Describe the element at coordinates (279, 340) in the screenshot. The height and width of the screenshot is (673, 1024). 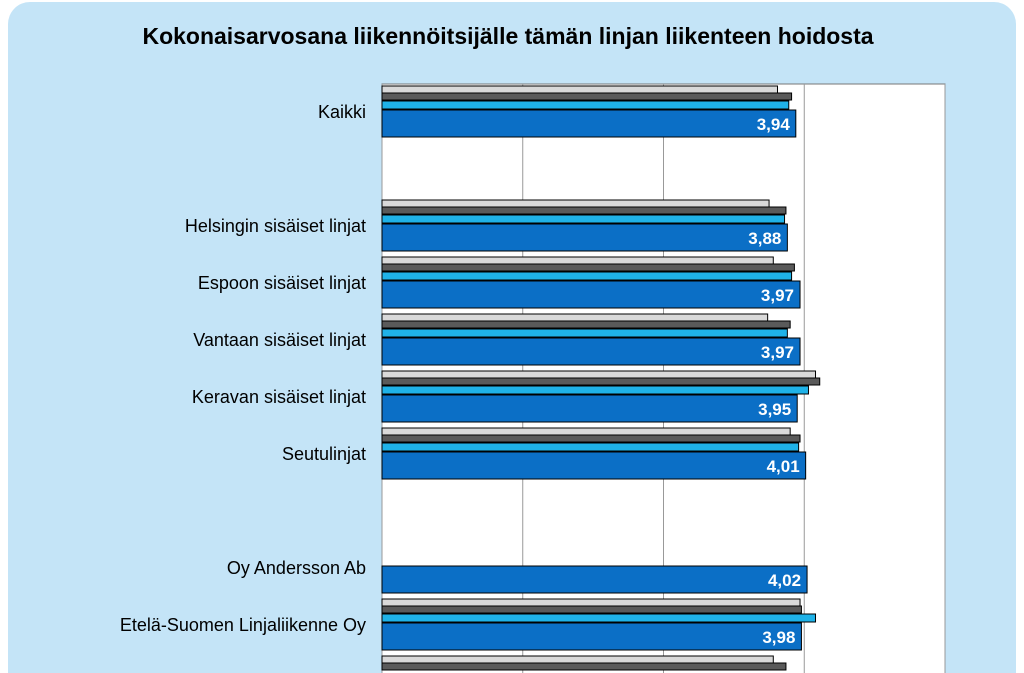
I see `y-tick-label: Vantaan sisäiset linjat` at that location.